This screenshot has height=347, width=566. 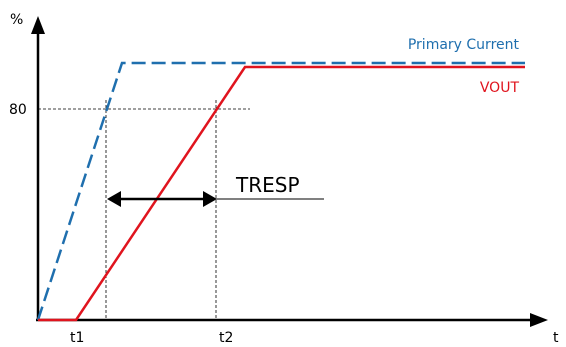 I want to click on y-tick-80-label: 80, so click(x=18, y=110).